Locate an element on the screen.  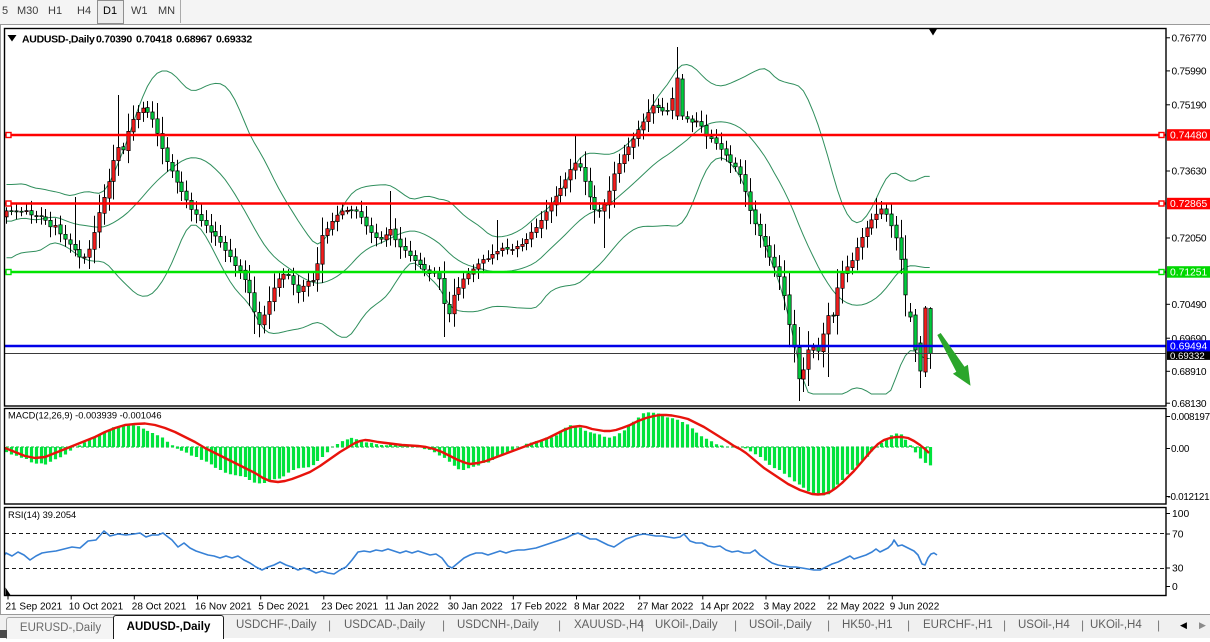
svg-text: 9 Jun 2022 is located at coordinates (915, 607).